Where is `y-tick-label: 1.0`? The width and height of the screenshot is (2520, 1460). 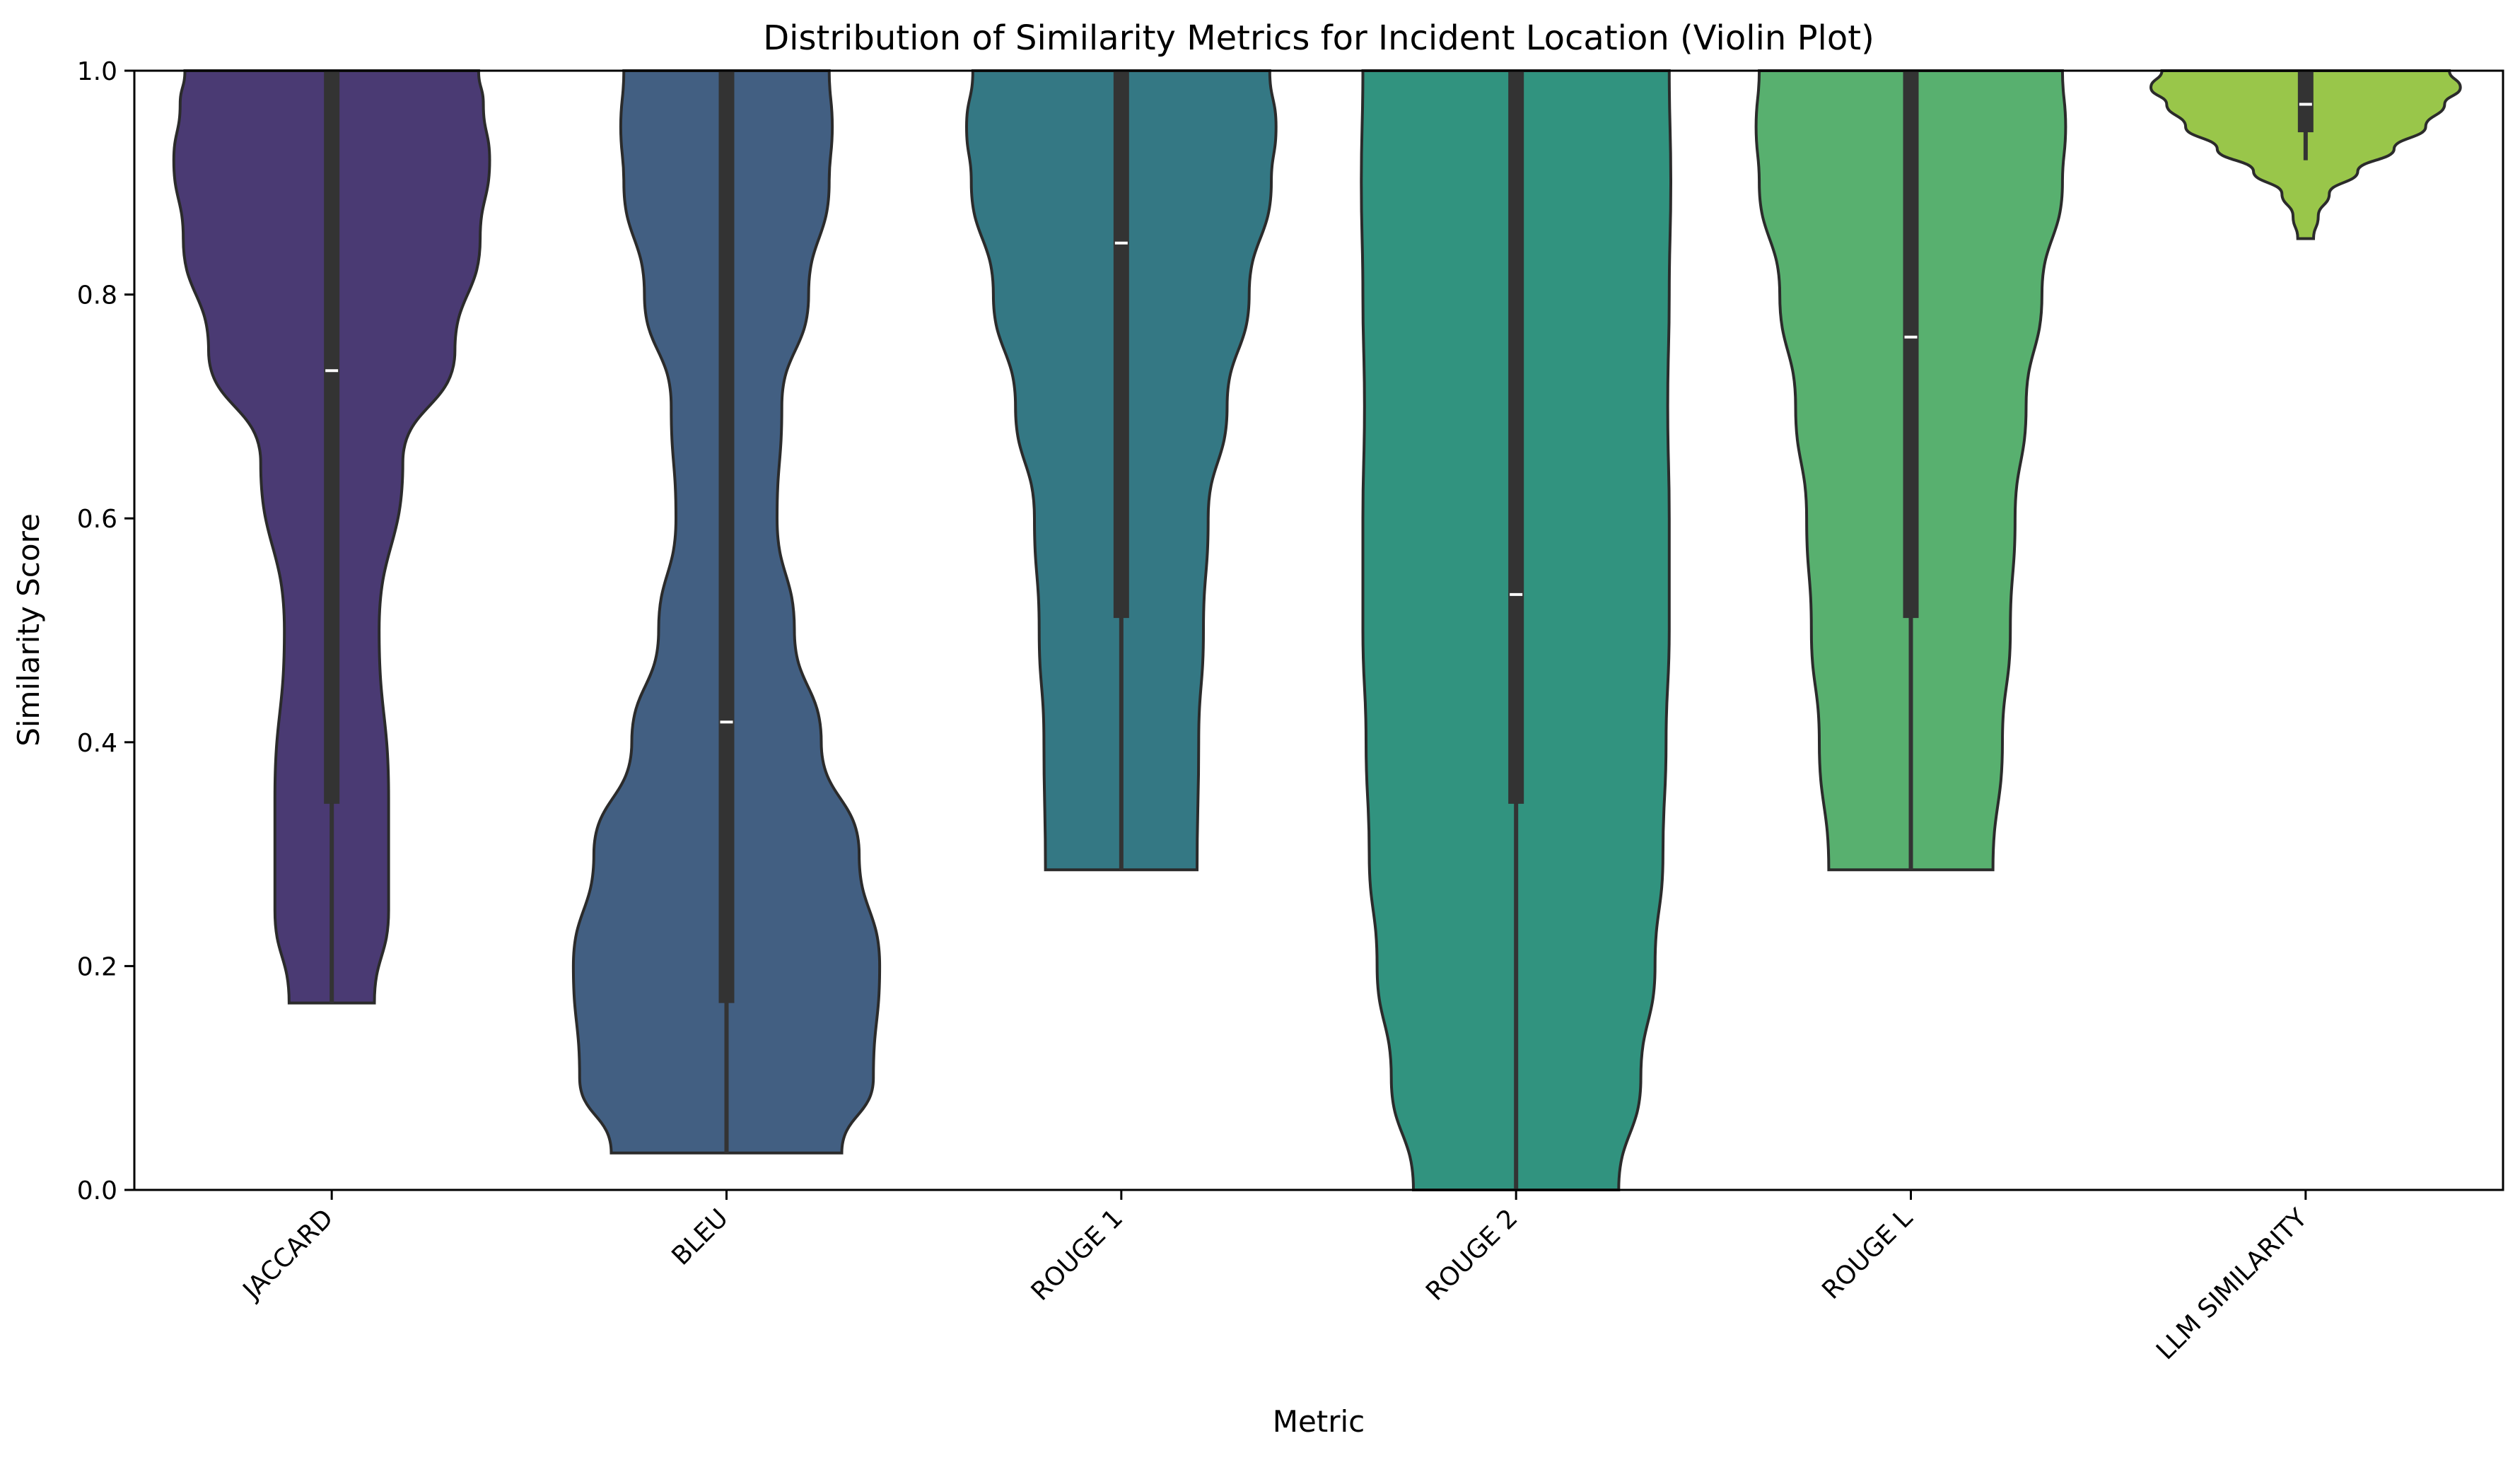 y-tick-label: 1.0 is located at coordinates (97, 71).